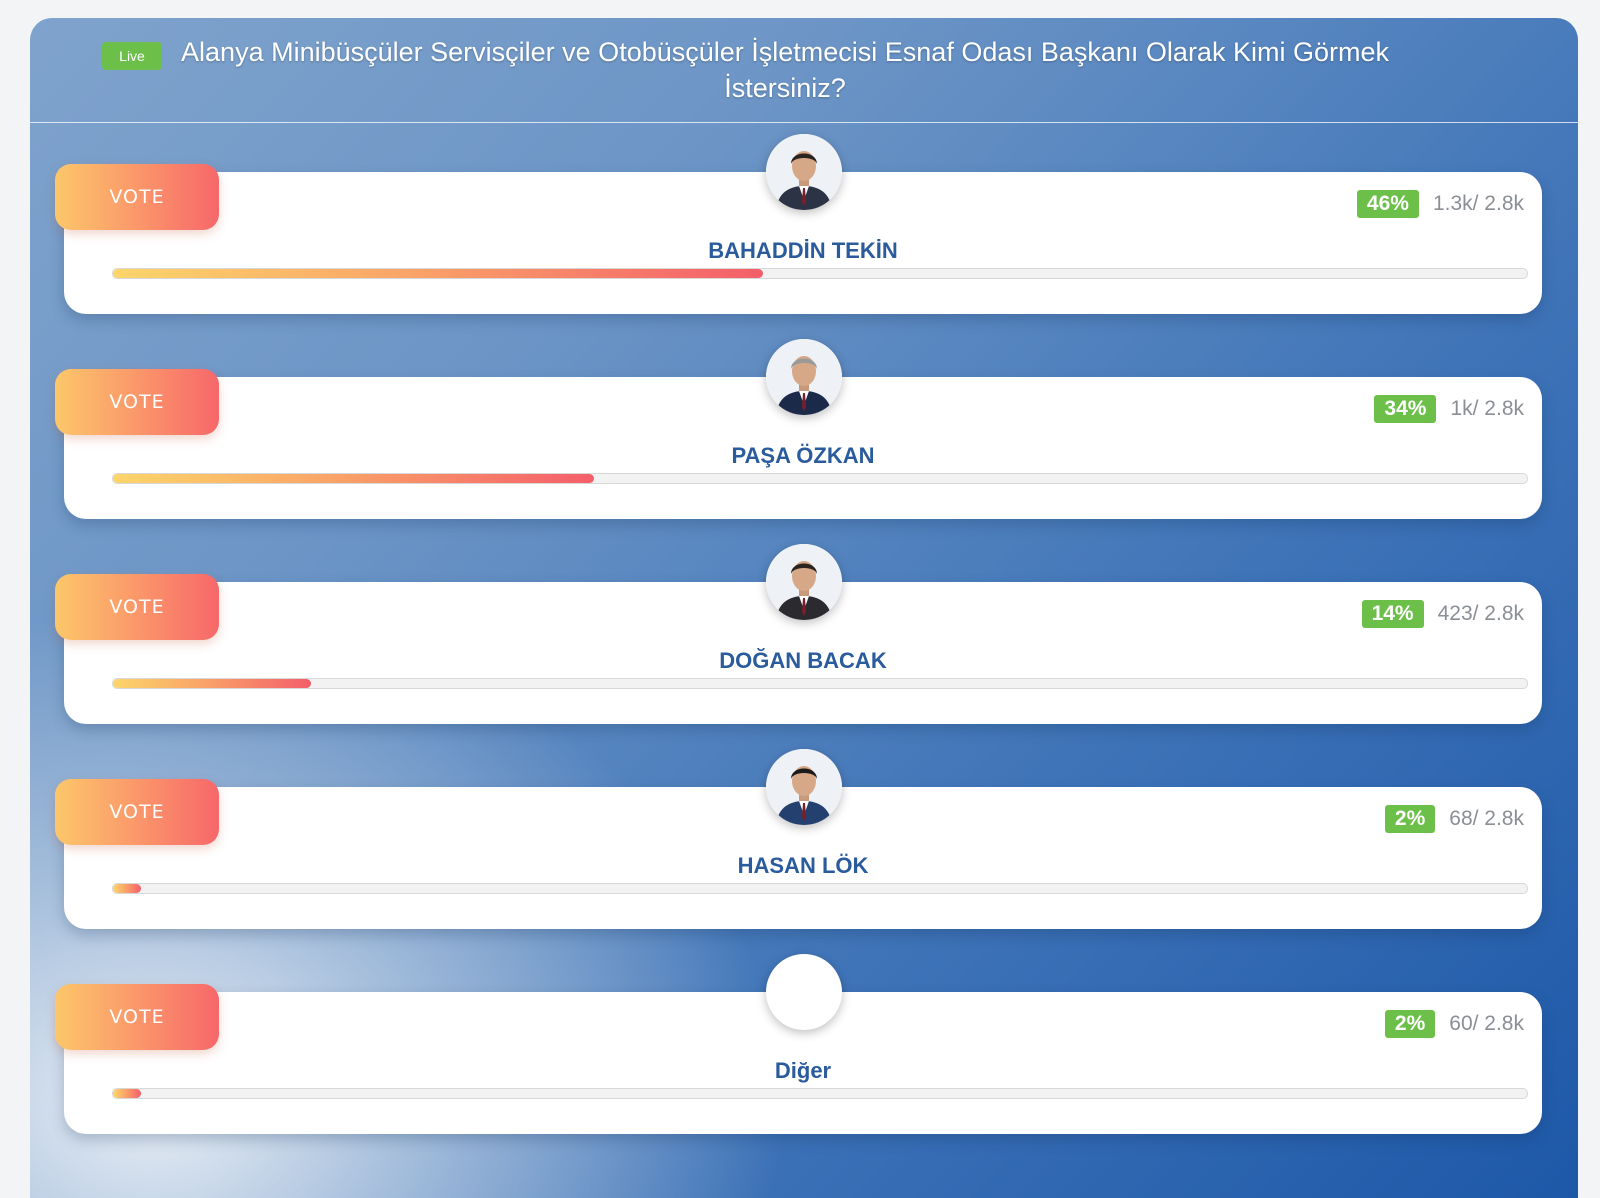 The image size is (1600, 1198). I want to click on percent-badge: 34%, so click(1405, 409).